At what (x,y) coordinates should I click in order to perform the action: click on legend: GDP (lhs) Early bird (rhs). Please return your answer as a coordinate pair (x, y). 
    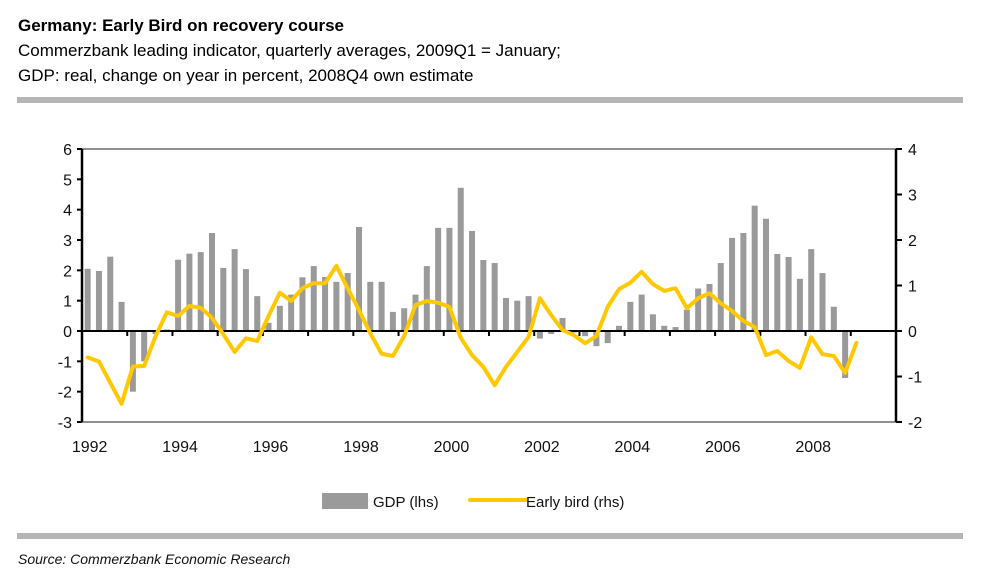
    Looking at the image, I should click on (473, 502).